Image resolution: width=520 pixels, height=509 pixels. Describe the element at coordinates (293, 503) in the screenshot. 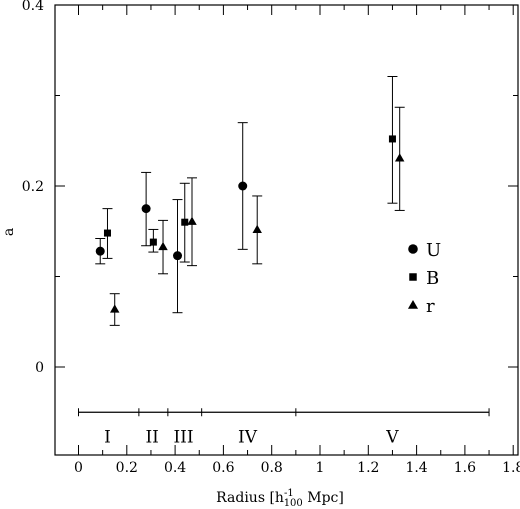

I see `x-axis-title-sub: 100` at that location.